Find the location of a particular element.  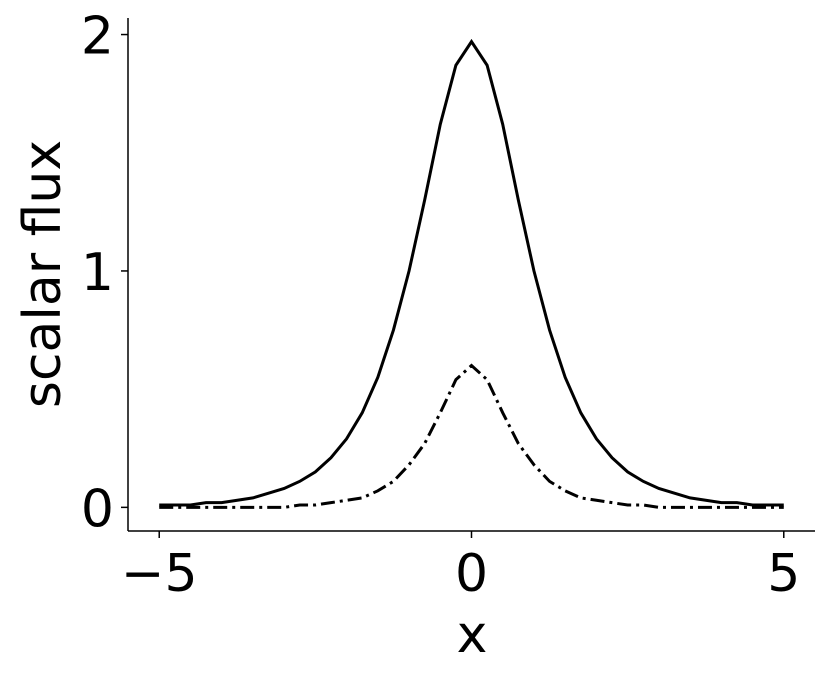

x-tick-label: 5 is located at coordinates (783, 574).